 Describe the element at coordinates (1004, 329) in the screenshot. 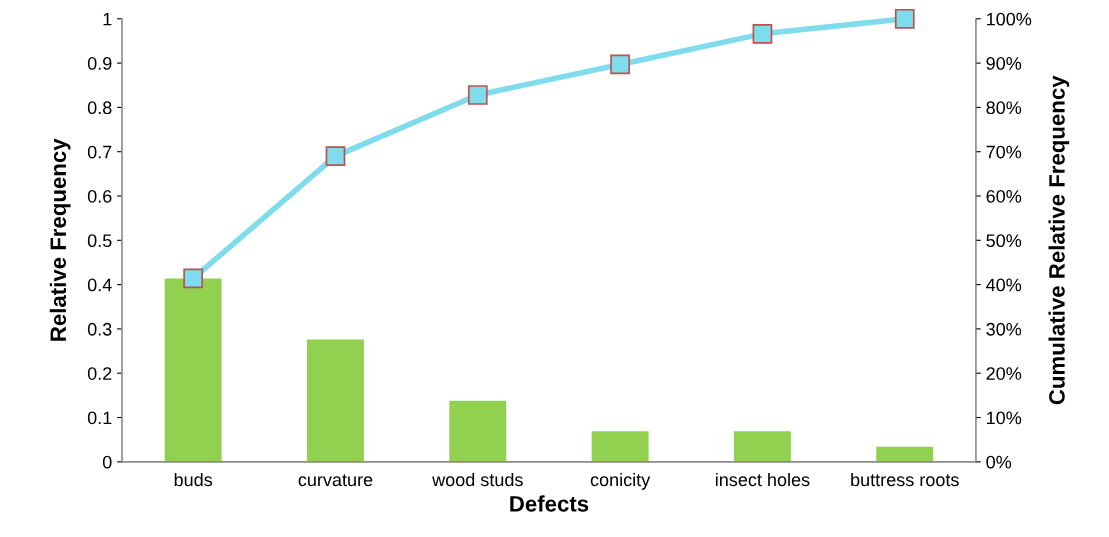

I see `y2-tick-label: 30%` at that location.